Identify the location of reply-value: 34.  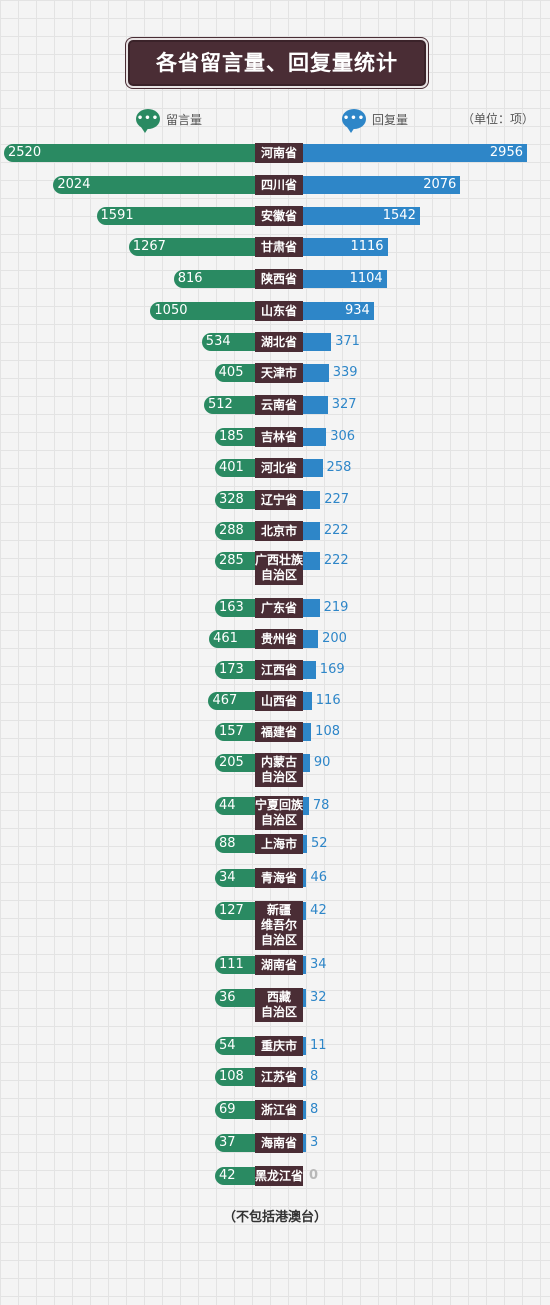
(318, 964).